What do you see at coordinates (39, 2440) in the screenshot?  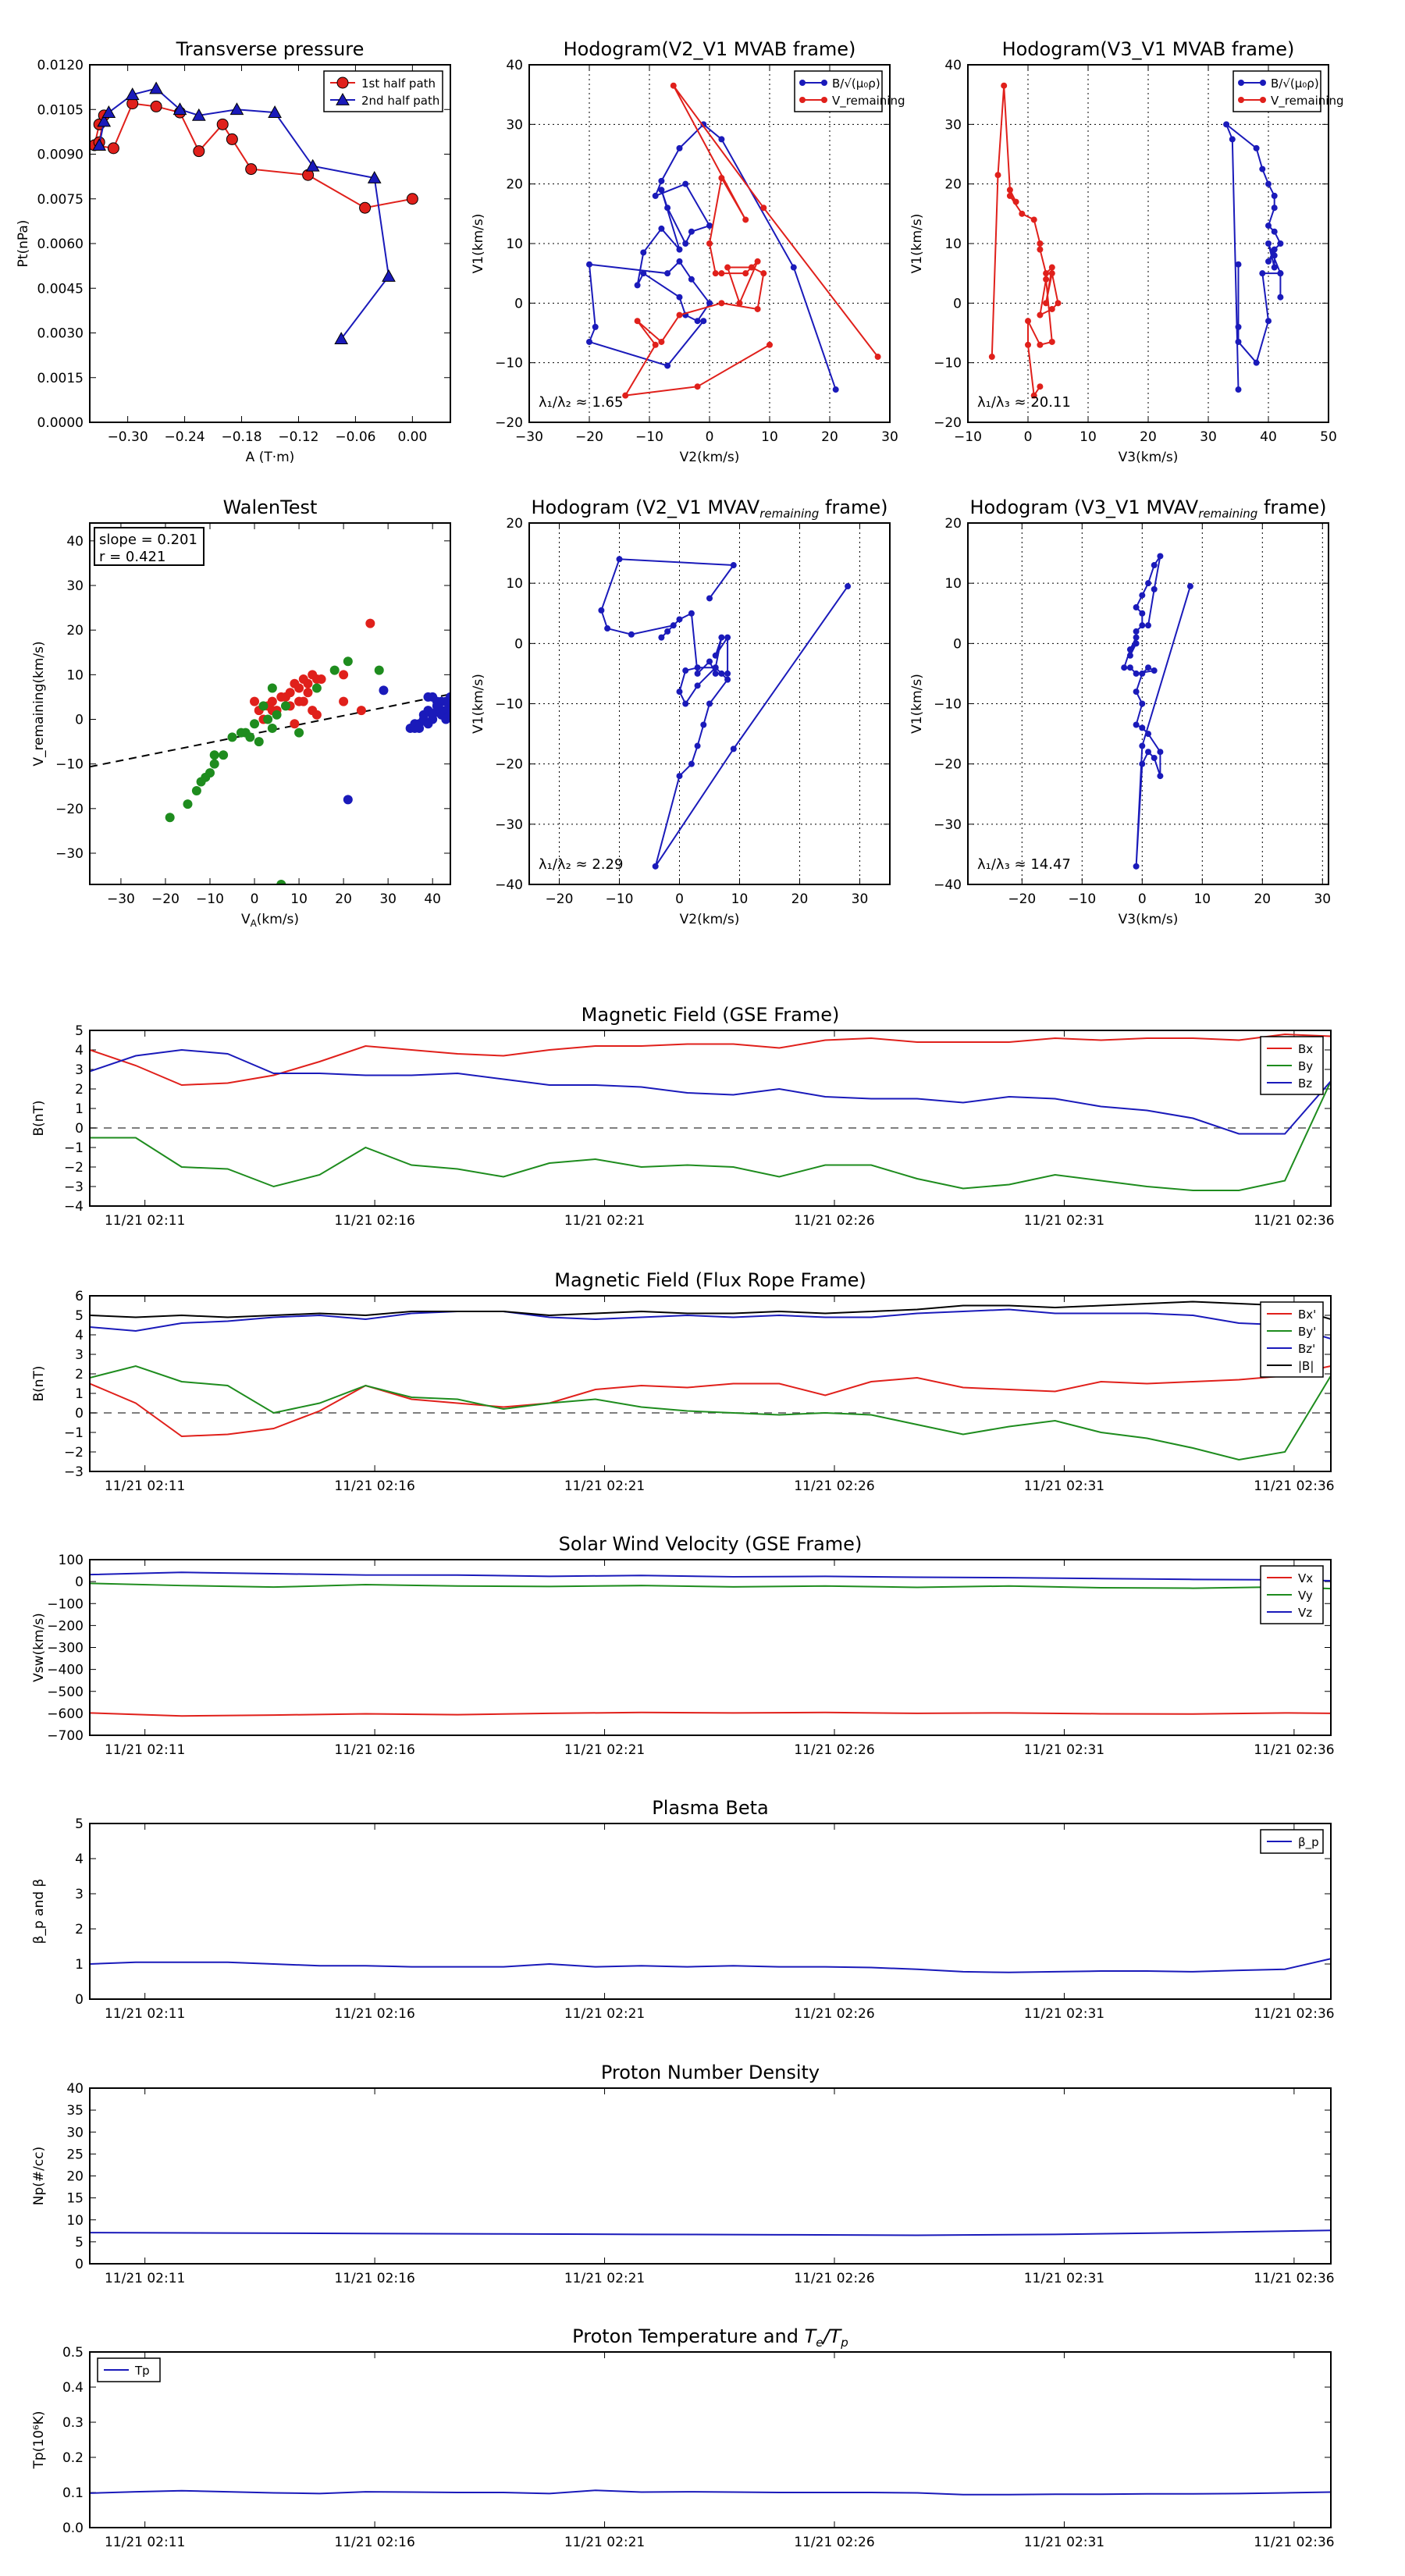 I see `y-axis-label: Tp(10⁶K)` at bounding box center [39, 2440].